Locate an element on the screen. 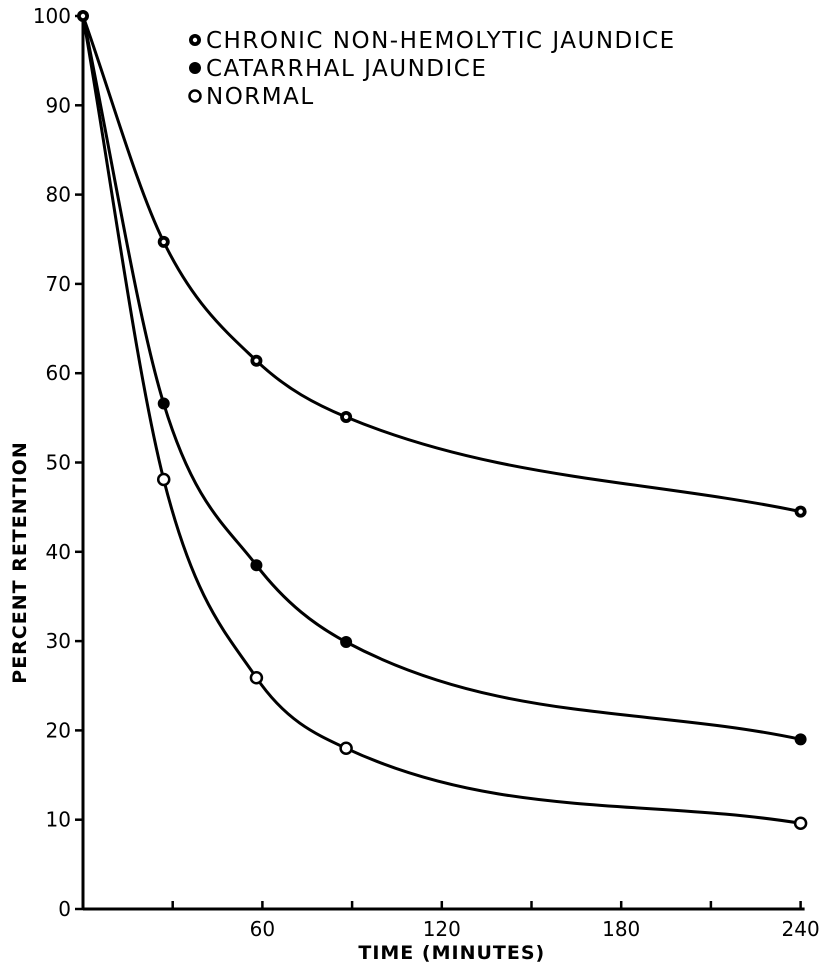 The width and height of the screenshot is (829, 963). x-tick-label: 240 is located at coordinates (801, 929).